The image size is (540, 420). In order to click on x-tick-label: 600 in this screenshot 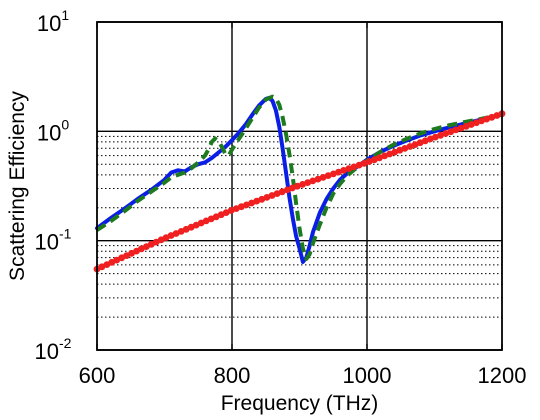, I will do `click(97, 375)`.